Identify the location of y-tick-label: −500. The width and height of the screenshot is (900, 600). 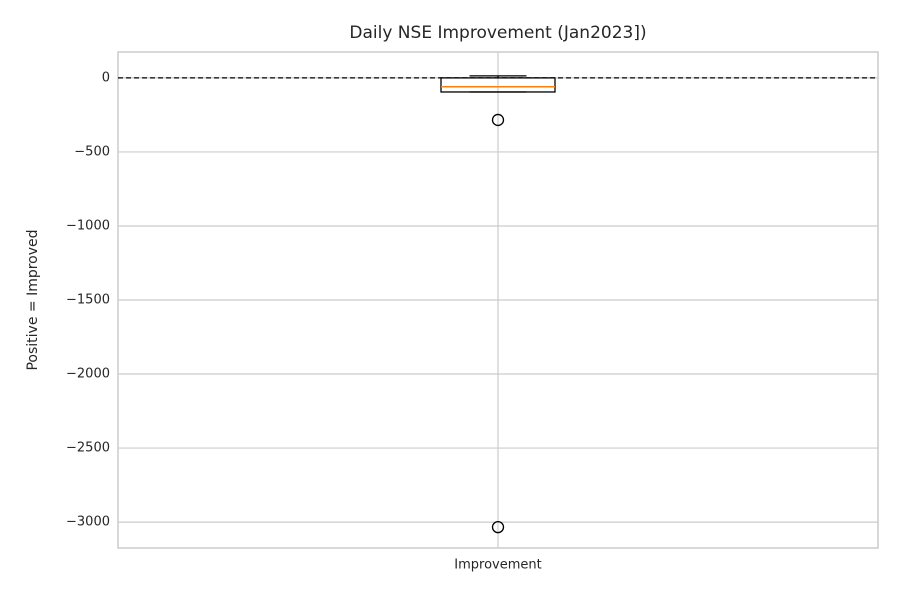
(92, 151).